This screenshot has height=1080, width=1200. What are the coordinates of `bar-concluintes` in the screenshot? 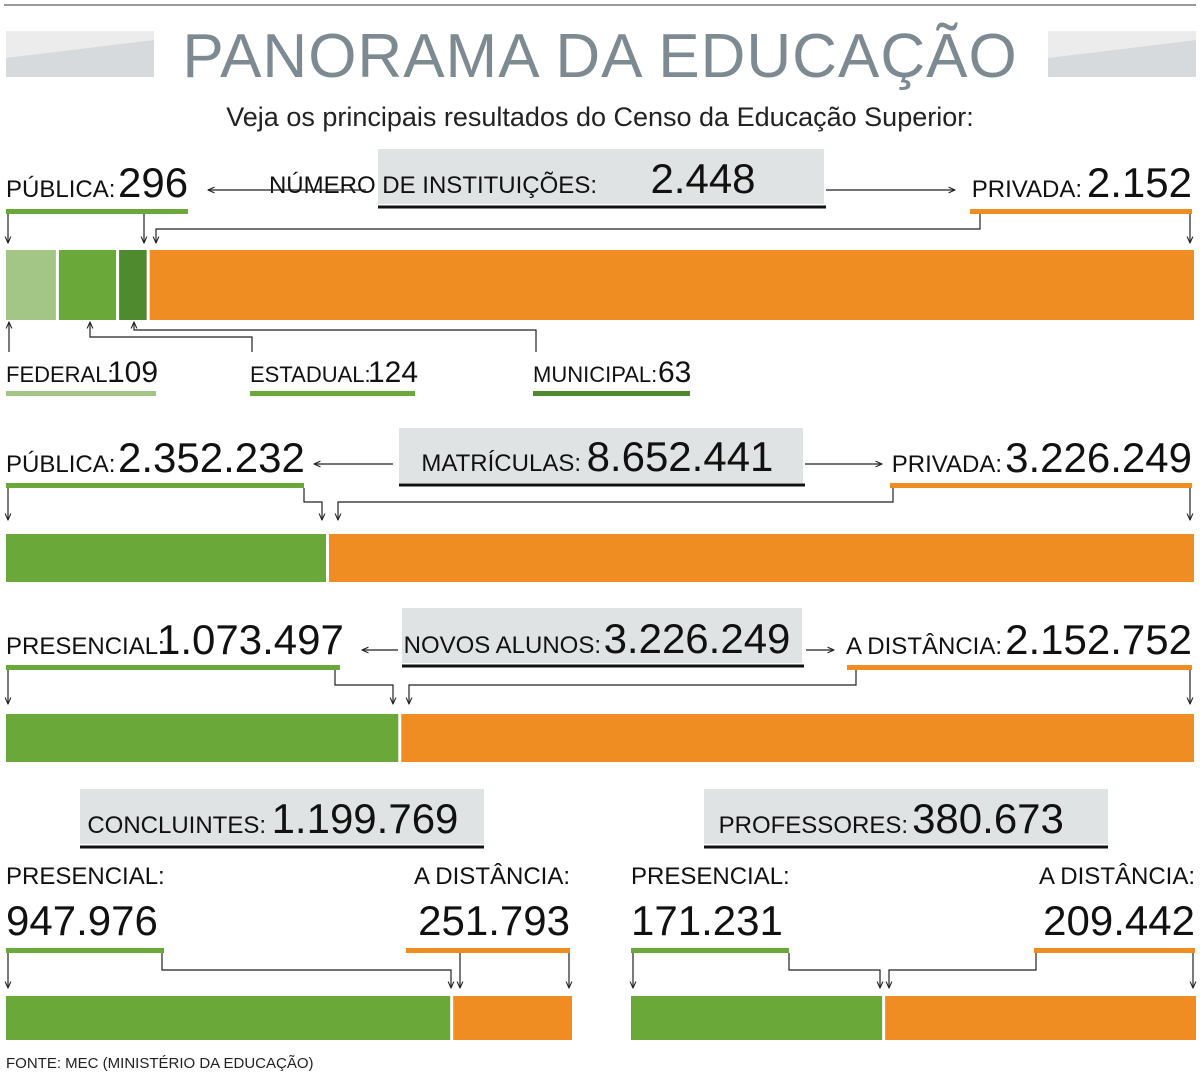 It's located at (289, 1018).